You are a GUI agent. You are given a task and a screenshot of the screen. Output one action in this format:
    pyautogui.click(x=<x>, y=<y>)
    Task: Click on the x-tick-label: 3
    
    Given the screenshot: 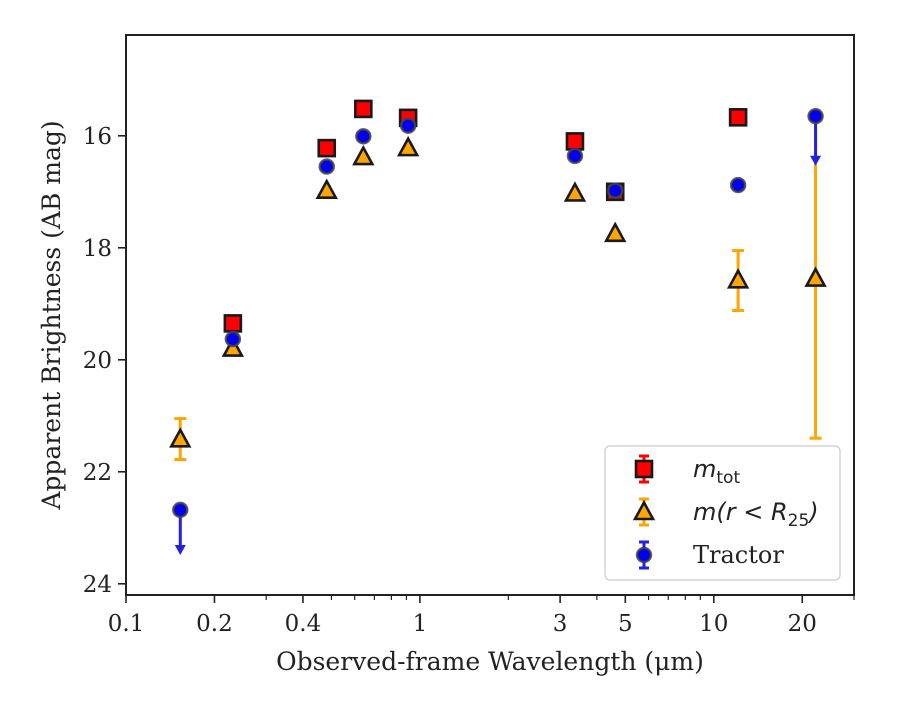 What is the action you would take?
    pyautogui.click(x=560, y=624)
    